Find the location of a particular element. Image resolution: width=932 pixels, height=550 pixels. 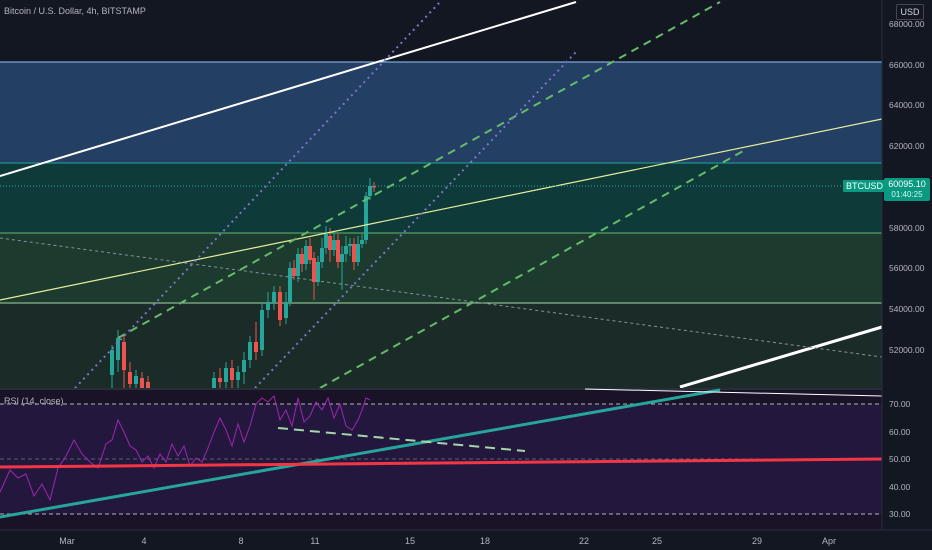

time-axis-label: Apr is located at coordinates (829, 541).